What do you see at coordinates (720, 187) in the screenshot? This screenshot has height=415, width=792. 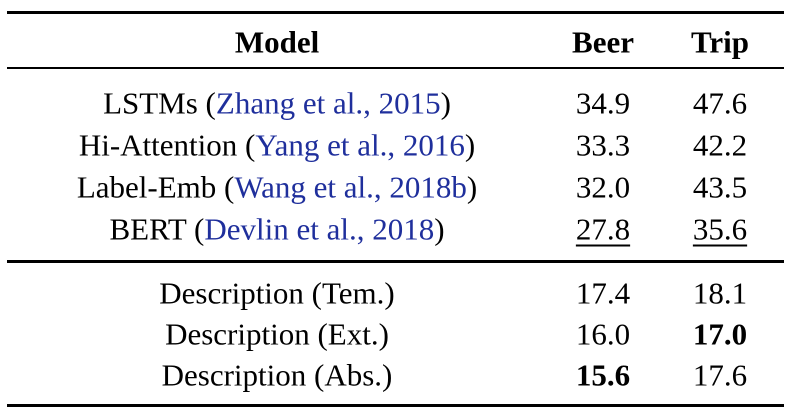 I see `score-cell: 43.5` at bounding box center [720, 187].